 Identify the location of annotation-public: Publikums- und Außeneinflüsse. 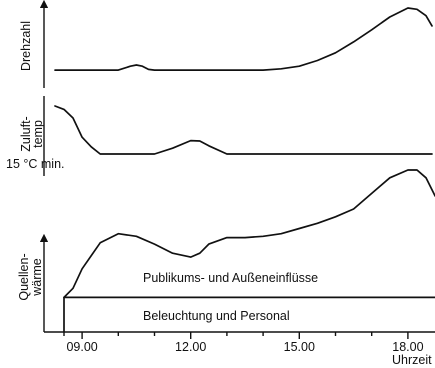
(230, 278).